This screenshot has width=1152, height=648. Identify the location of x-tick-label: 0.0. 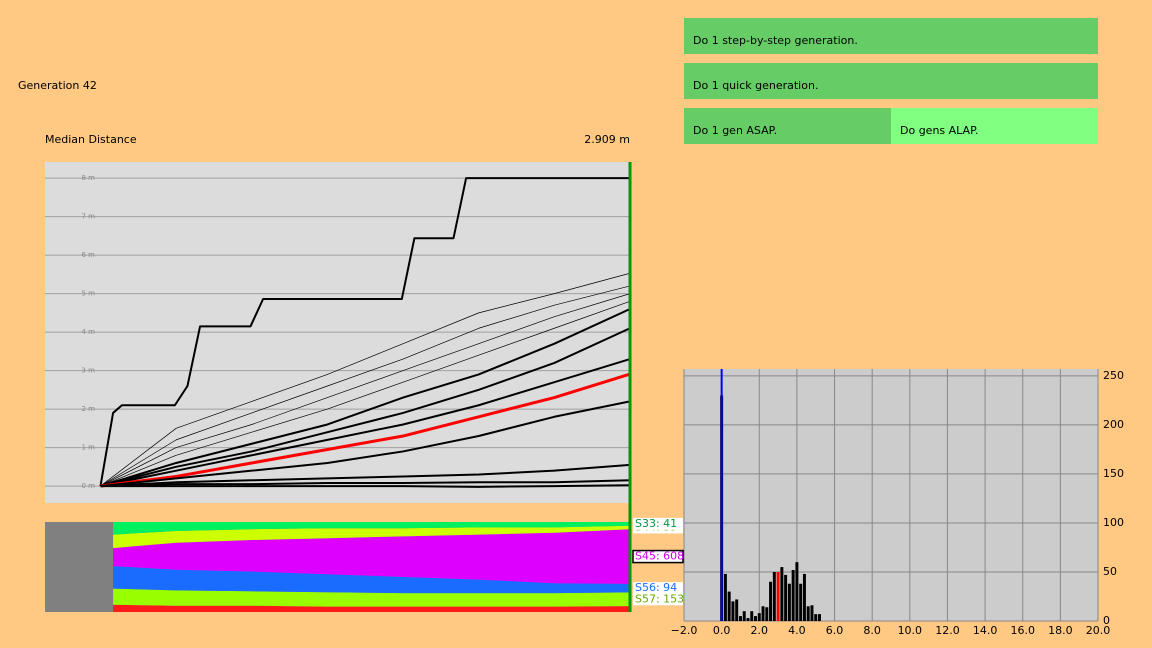
(722, 630).